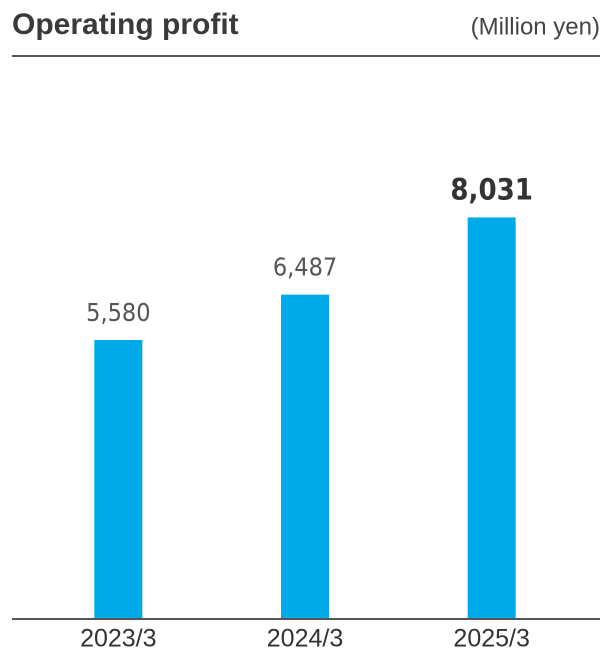 This screenshot has height=658, width=605. What do you see at coordinates (305, 639) in the screenshot?
I see `x-tick-label: 2024/3` at bounding box center [305, 639].